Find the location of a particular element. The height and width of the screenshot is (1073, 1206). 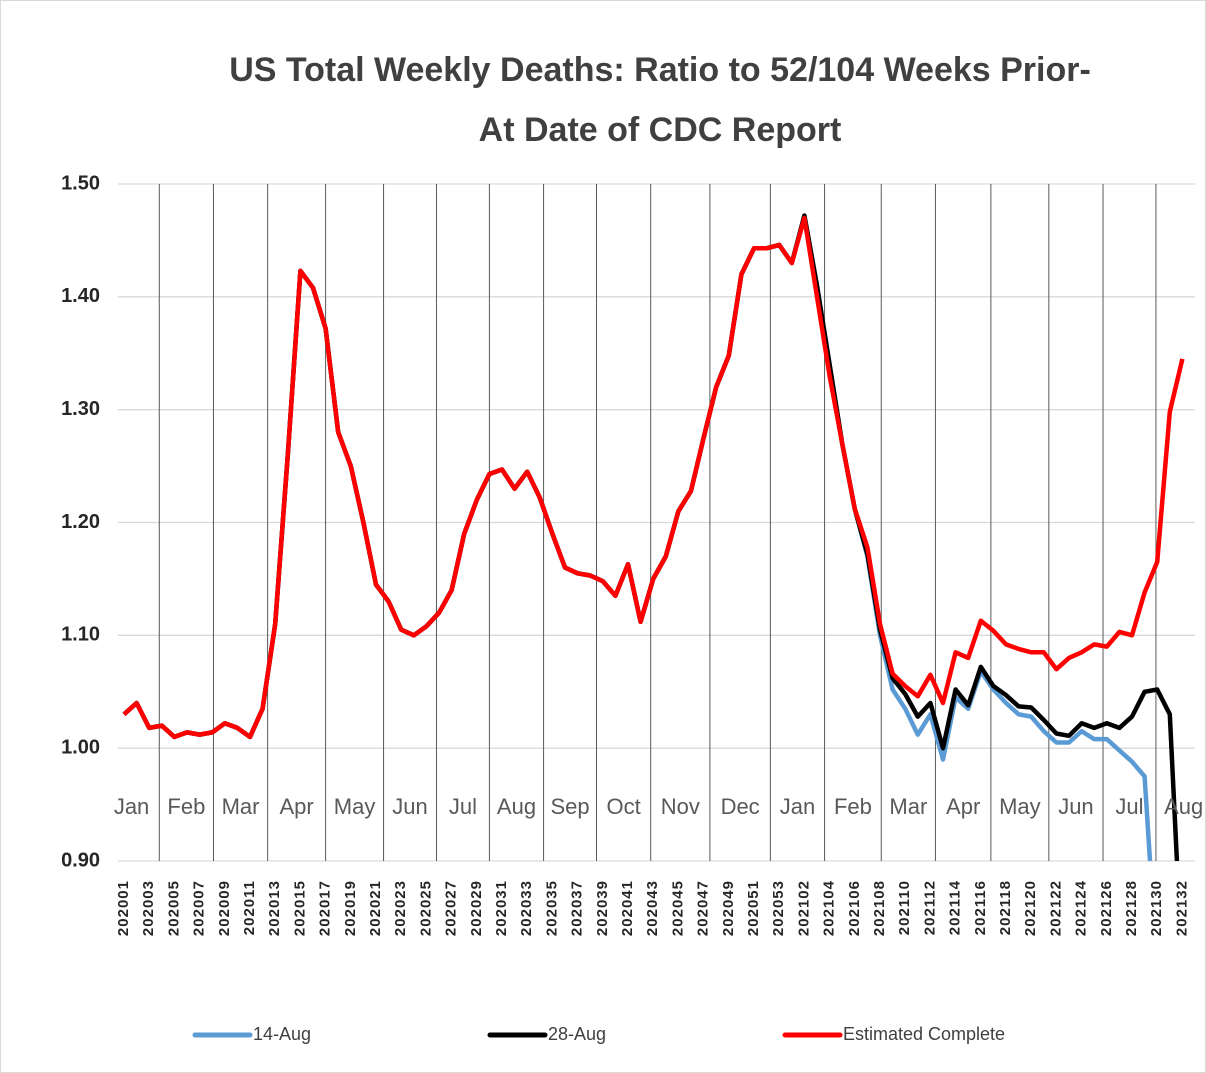

x-tick-label: 202021 is located at coordinates (375, 908).